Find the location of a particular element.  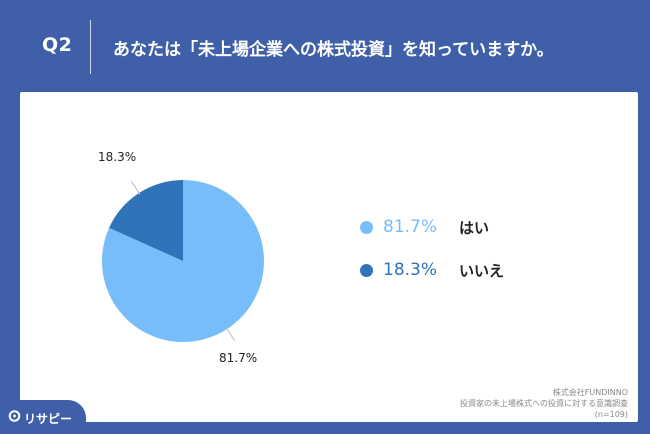

pie-slice-no is located at coordinates (146, 220).